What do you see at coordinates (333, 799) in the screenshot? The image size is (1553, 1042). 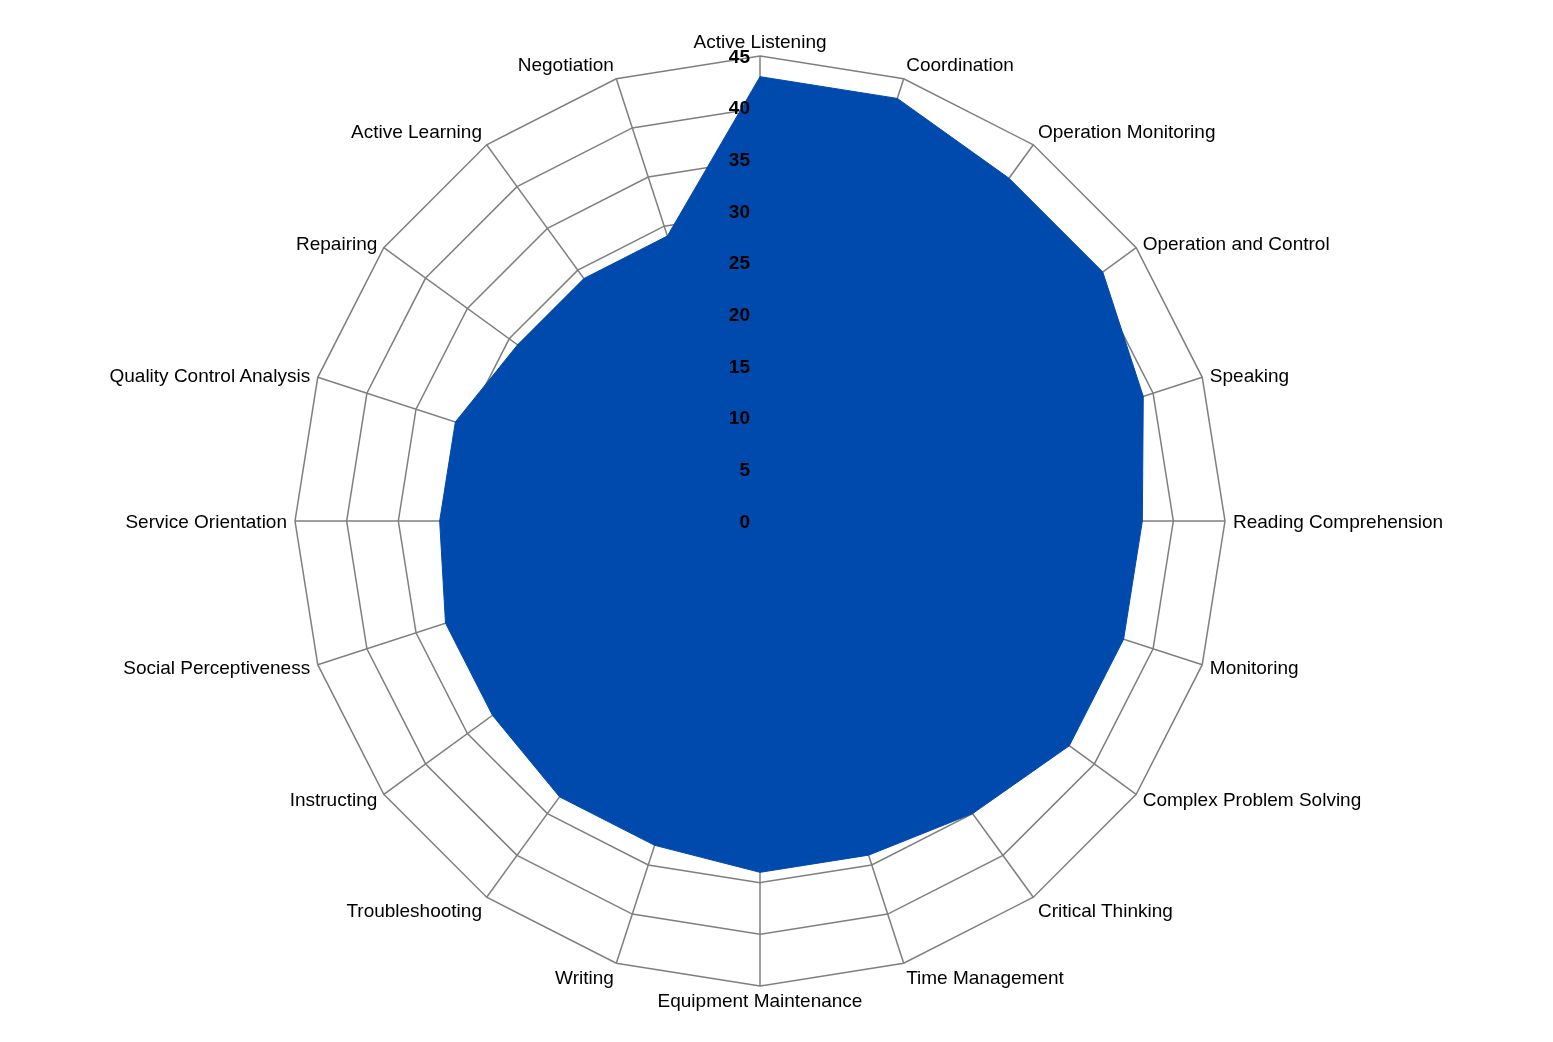 I see `spoke-label: Instructing` at bounding box center [333, 799].